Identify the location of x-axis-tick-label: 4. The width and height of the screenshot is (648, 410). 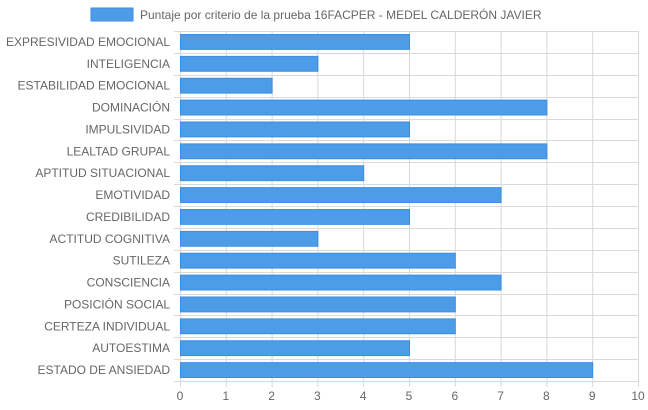
(363, 396).